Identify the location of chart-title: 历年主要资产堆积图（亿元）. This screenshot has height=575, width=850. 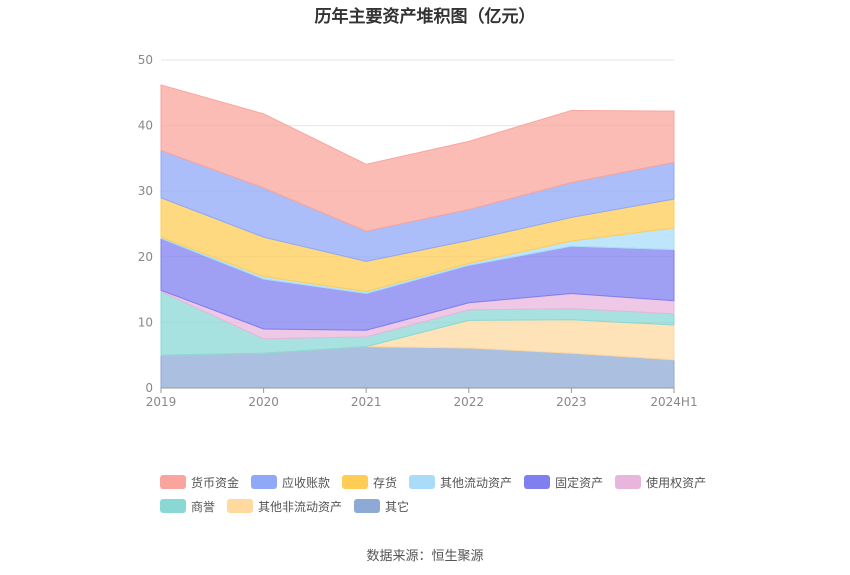
(425, 17).